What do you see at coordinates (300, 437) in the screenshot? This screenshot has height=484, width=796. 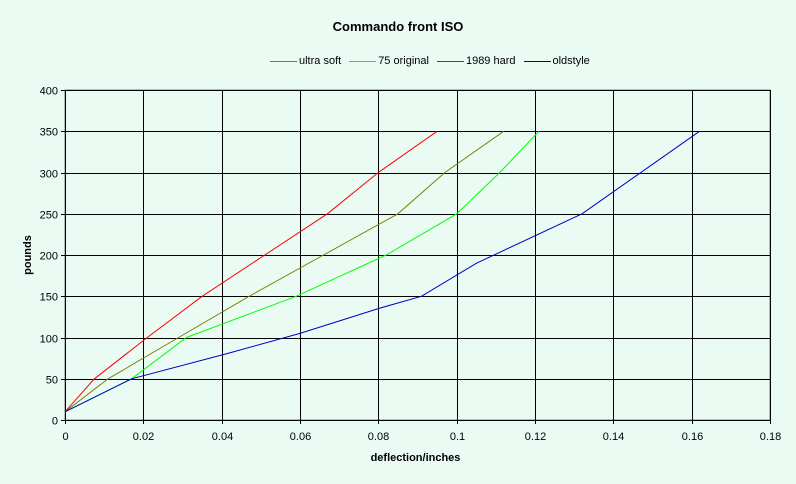 I see `x-tick-label: 0.06` at bounding box center [300, 437].